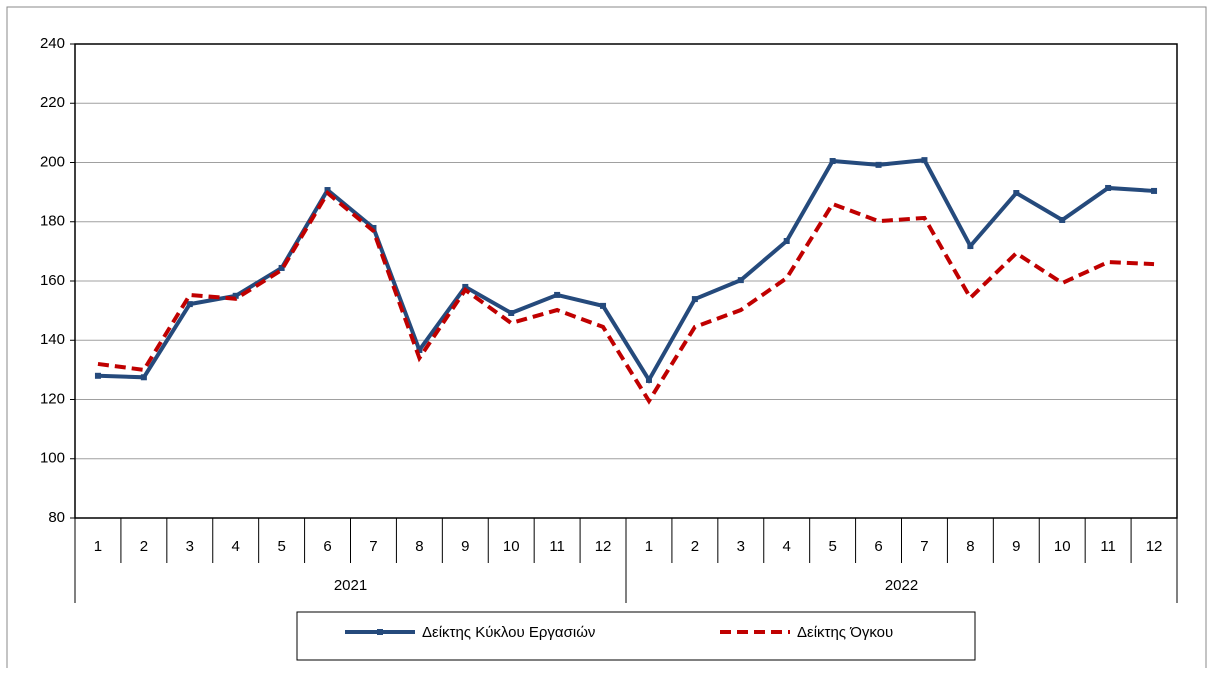  Describe the element at coordinates (52, 43) in the screenshot. I see `y-tick-label: 240` at that location.